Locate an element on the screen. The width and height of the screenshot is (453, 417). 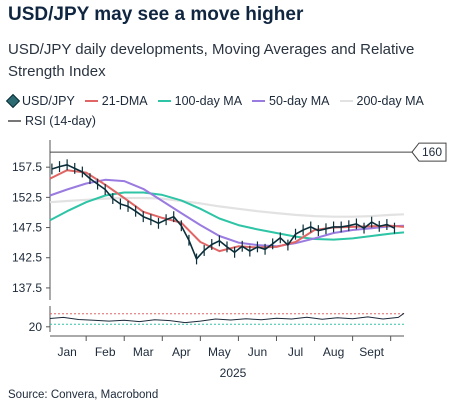
legend-item-50-day-ma: 50-day MA is located at coordinates (291, 101).